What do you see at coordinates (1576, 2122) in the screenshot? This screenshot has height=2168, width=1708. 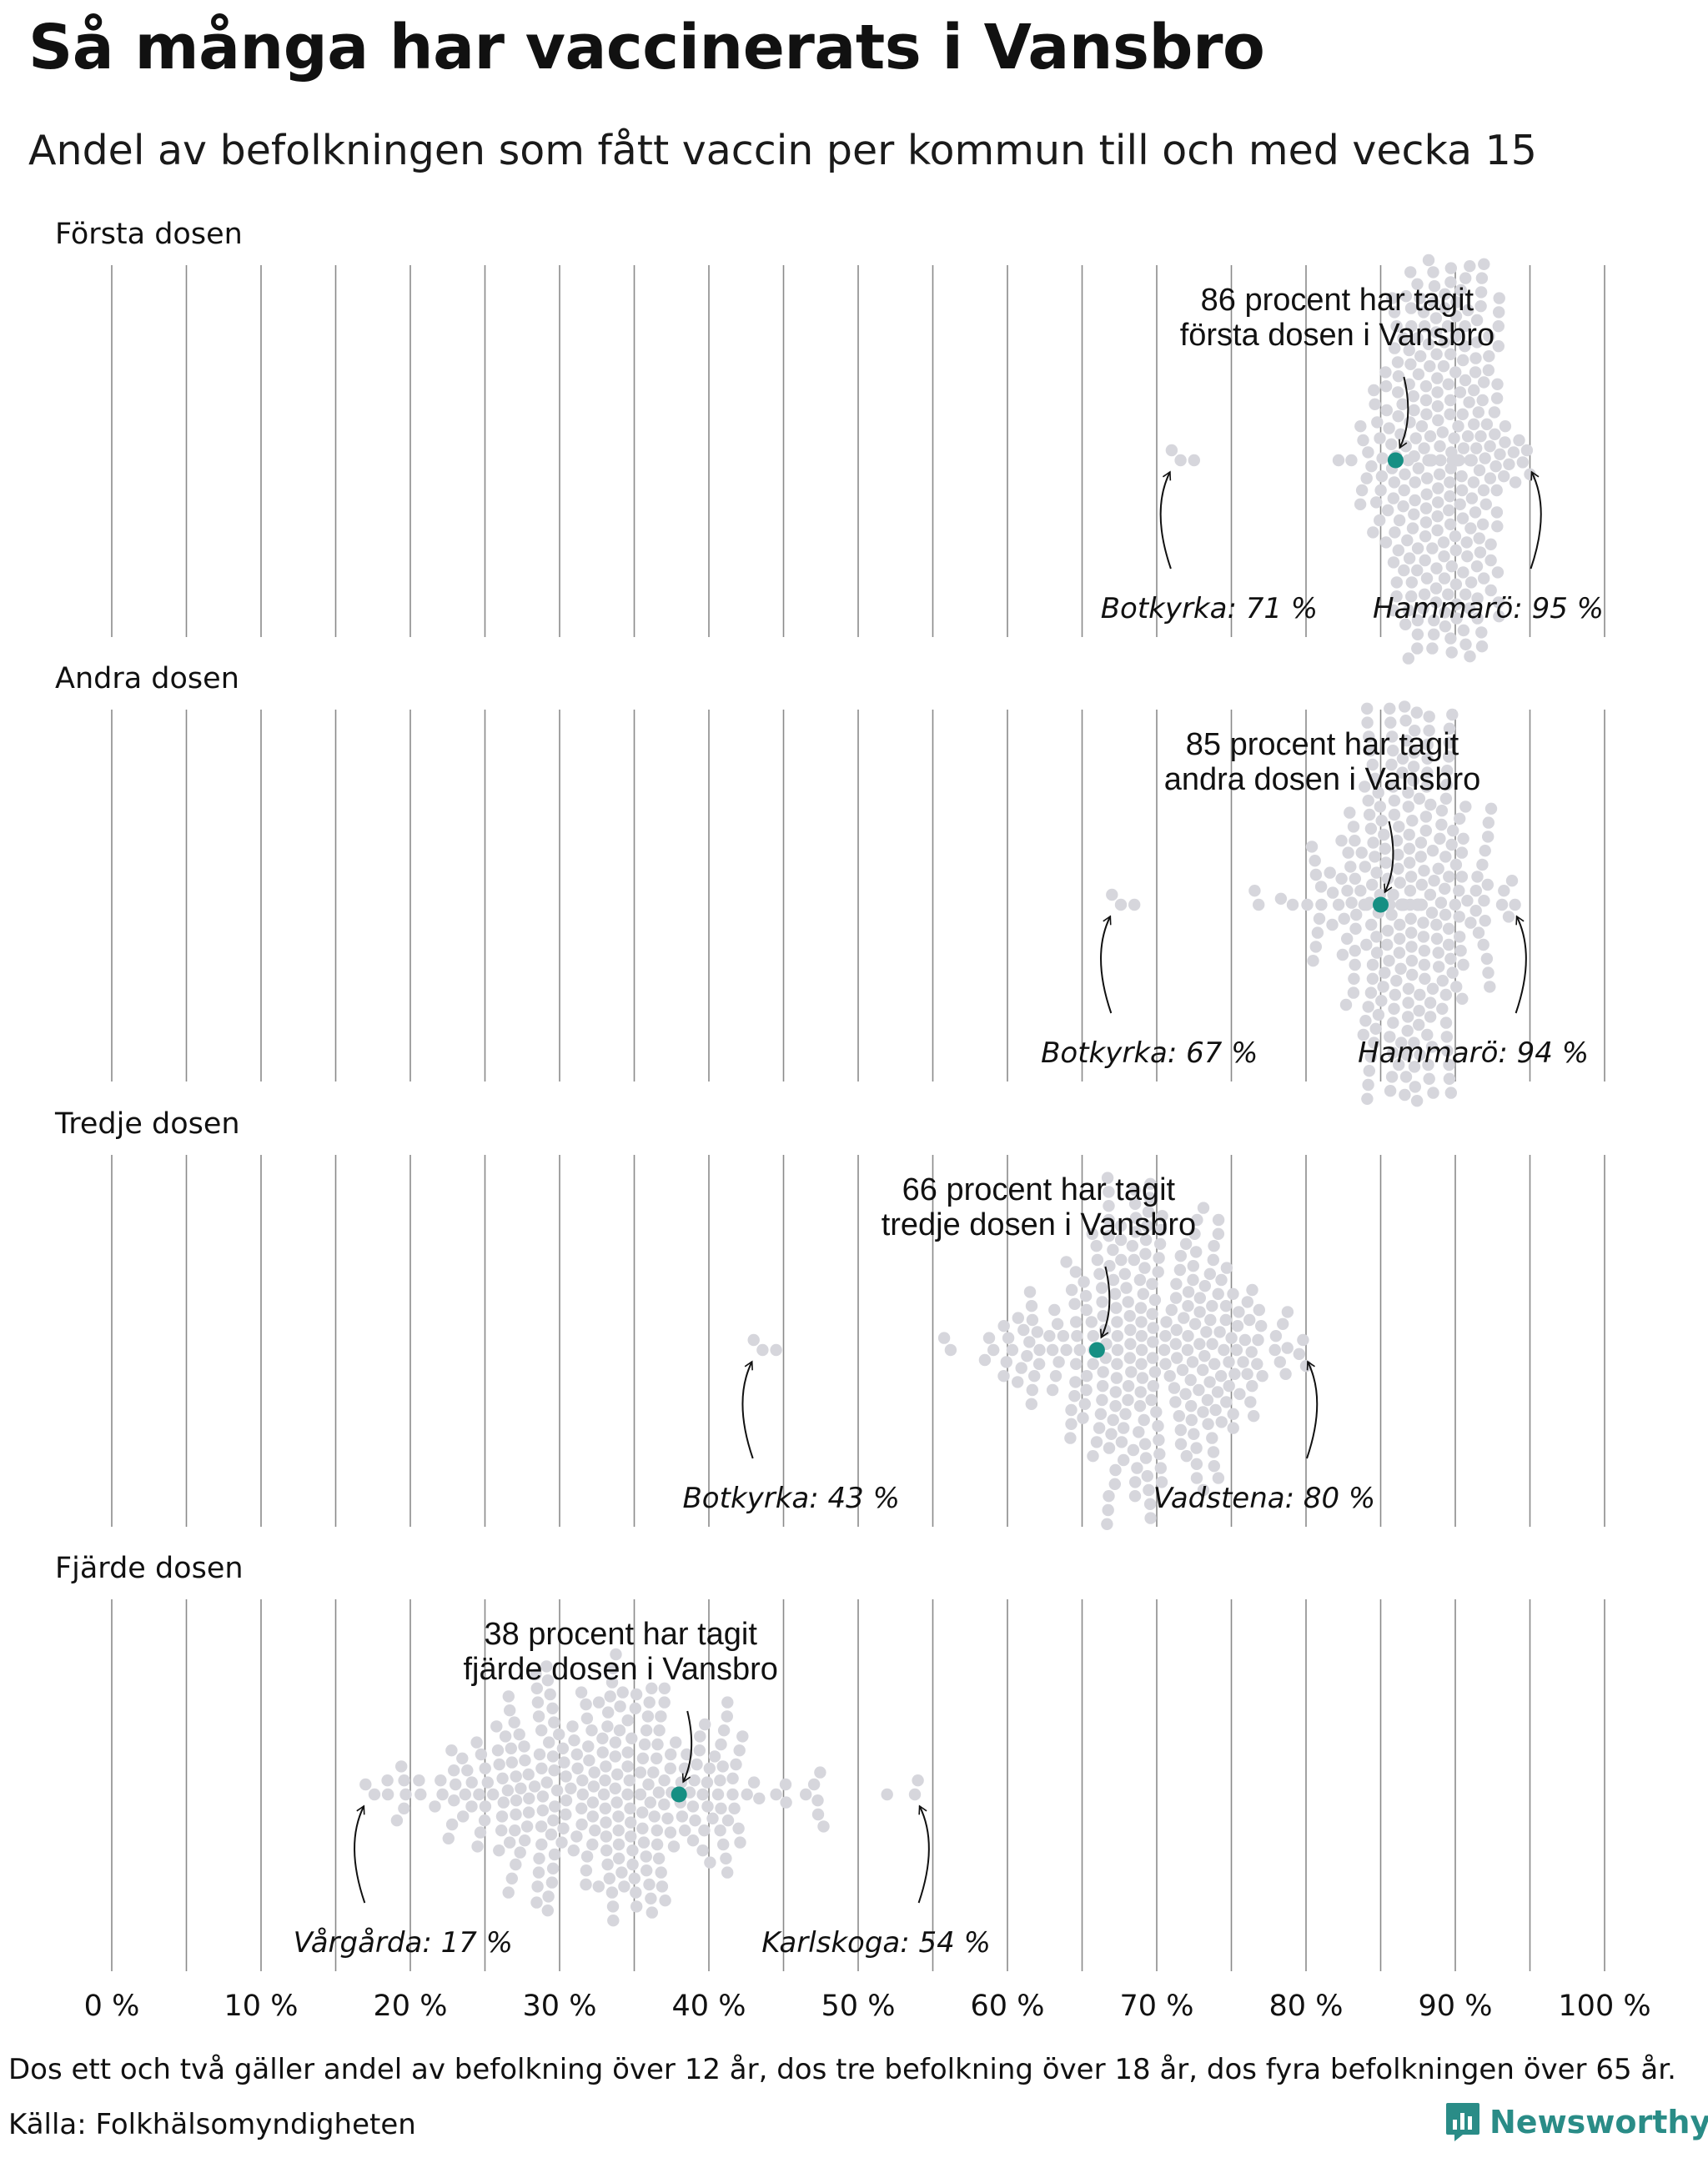 I see `newsworthy-logo: Newsworthy` at bounding box center [1576, 2122].